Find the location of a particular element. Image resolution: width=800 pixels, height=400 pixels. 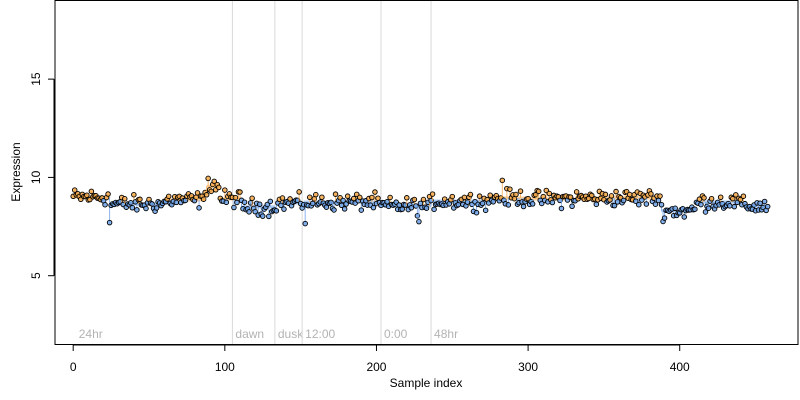

vline-label: dusk is located at coordinates (291, 334).